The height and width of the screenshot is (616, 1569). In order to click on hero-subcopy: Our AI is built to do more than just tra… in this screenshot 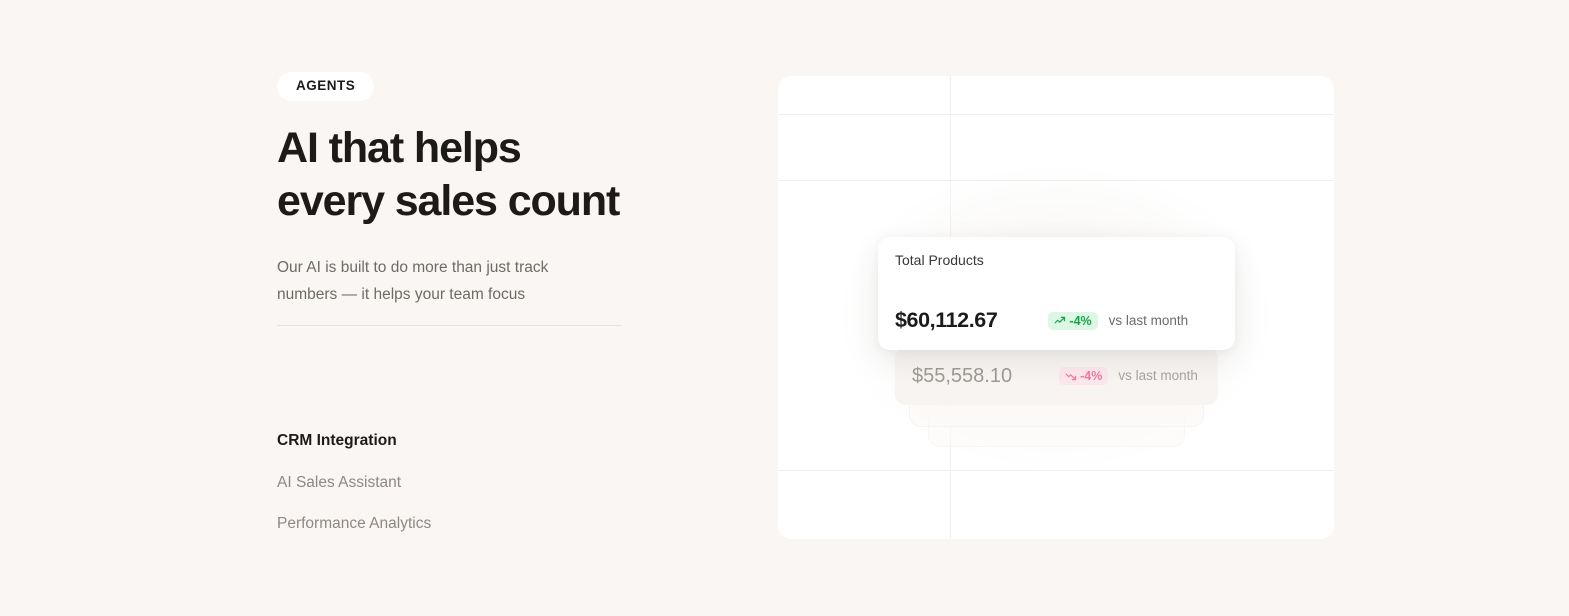, I will do `click(413, 280)`.